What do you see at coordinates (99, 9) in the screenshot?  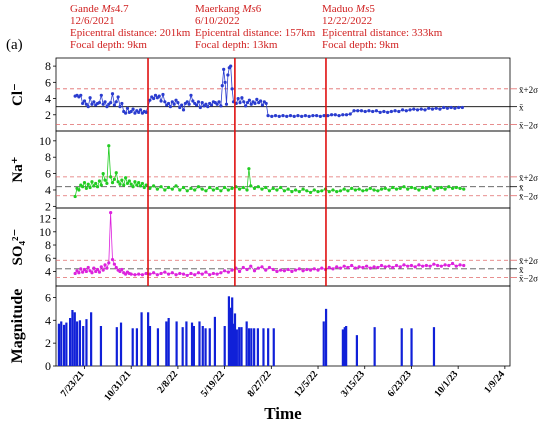 I see `eq-title-gande: Gande Ms4.7` at bounding box center [99, 9].